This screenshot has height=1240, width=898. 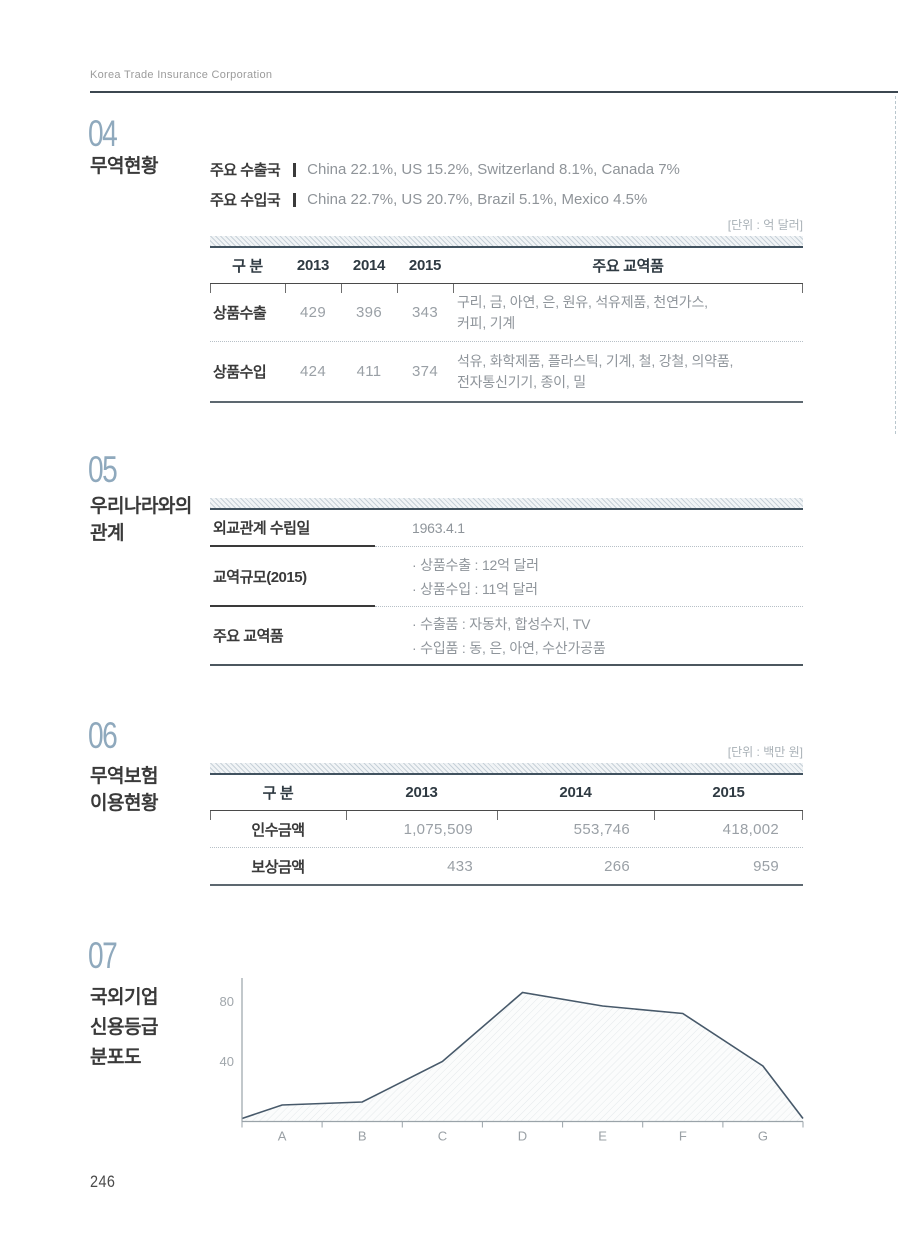 What do you see at coordinates (438, 829) in the screenshot?
I see `value-2013: 1,075,509` at bounding box center [438, 829].